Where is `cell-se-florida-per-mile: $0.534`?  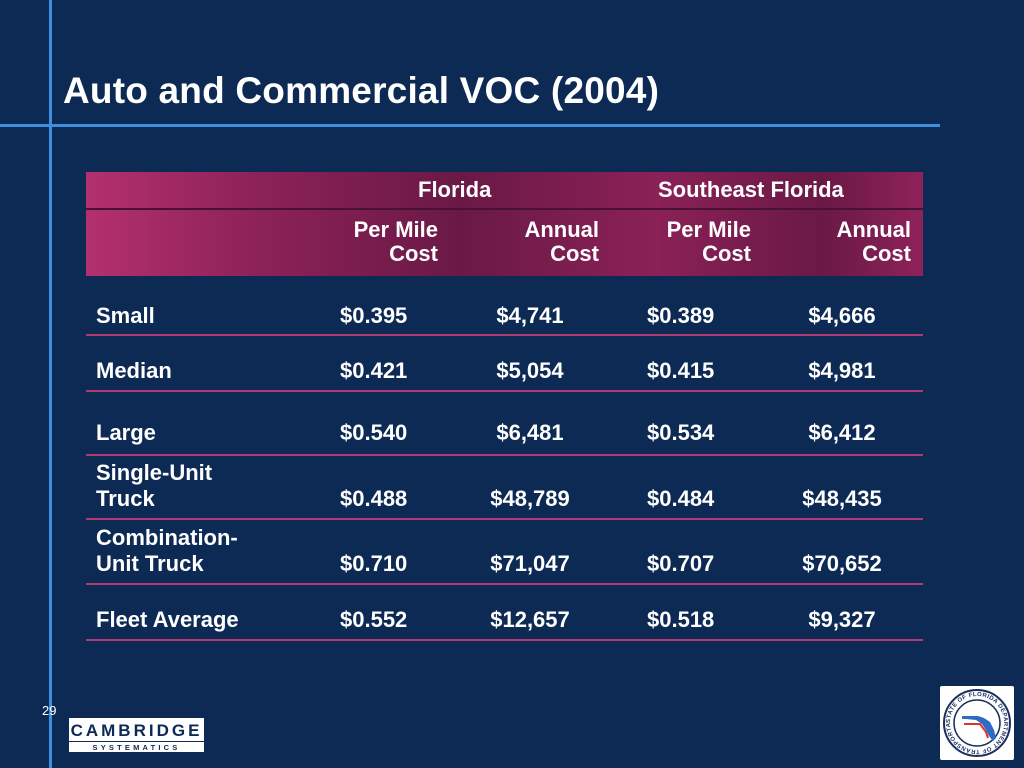 cell-se-florida-per-mile: $0.534 is located at coordinates (681, 432).